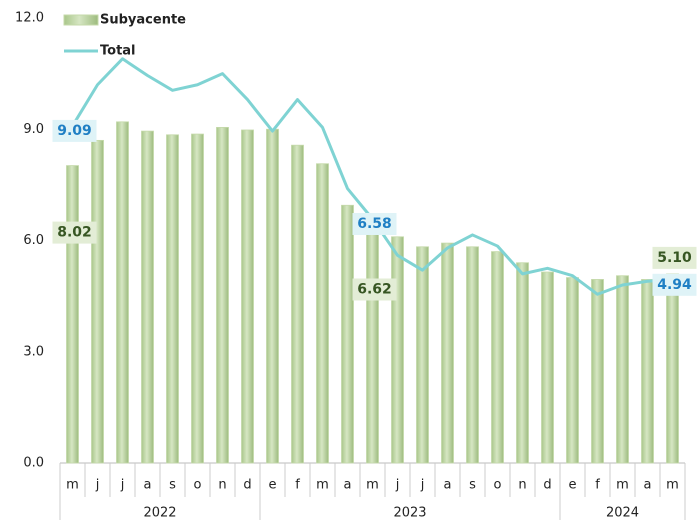 This screenshot has height=520, width=700. I want to click on y-tick-label: 3.0, so click(33, 351).